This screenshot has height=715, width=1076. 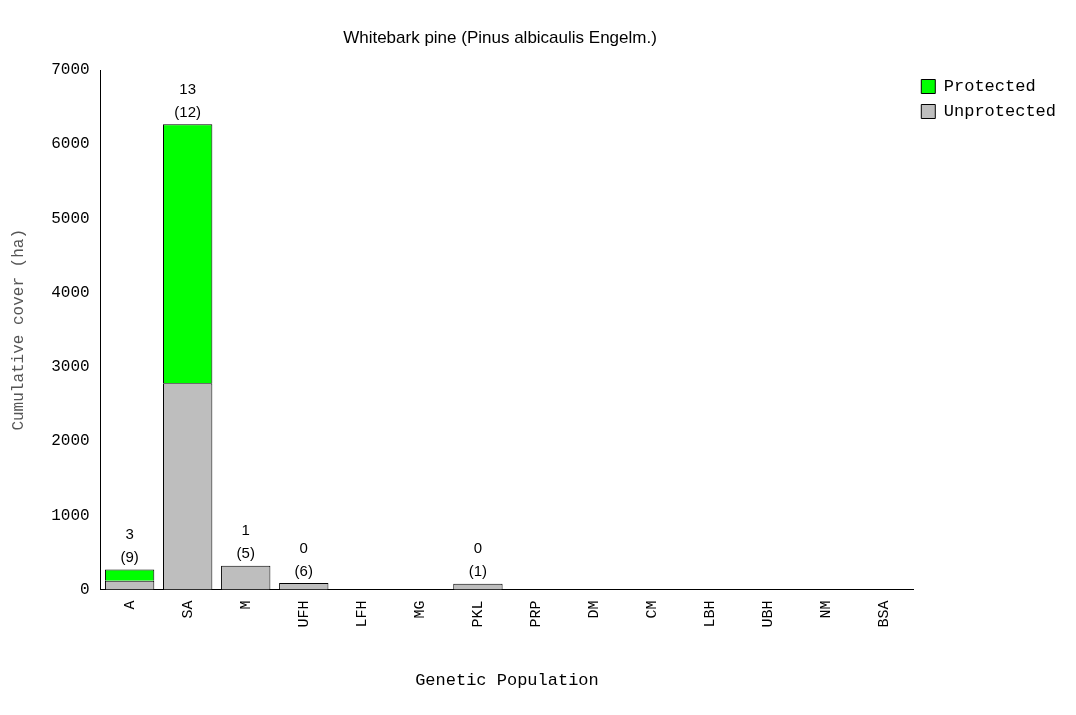 What do you see at coordinates (18, 329) in the screenshot?
I see `y-axis-title: Cumulative cover (ha)` at bounding box center [18, 329].